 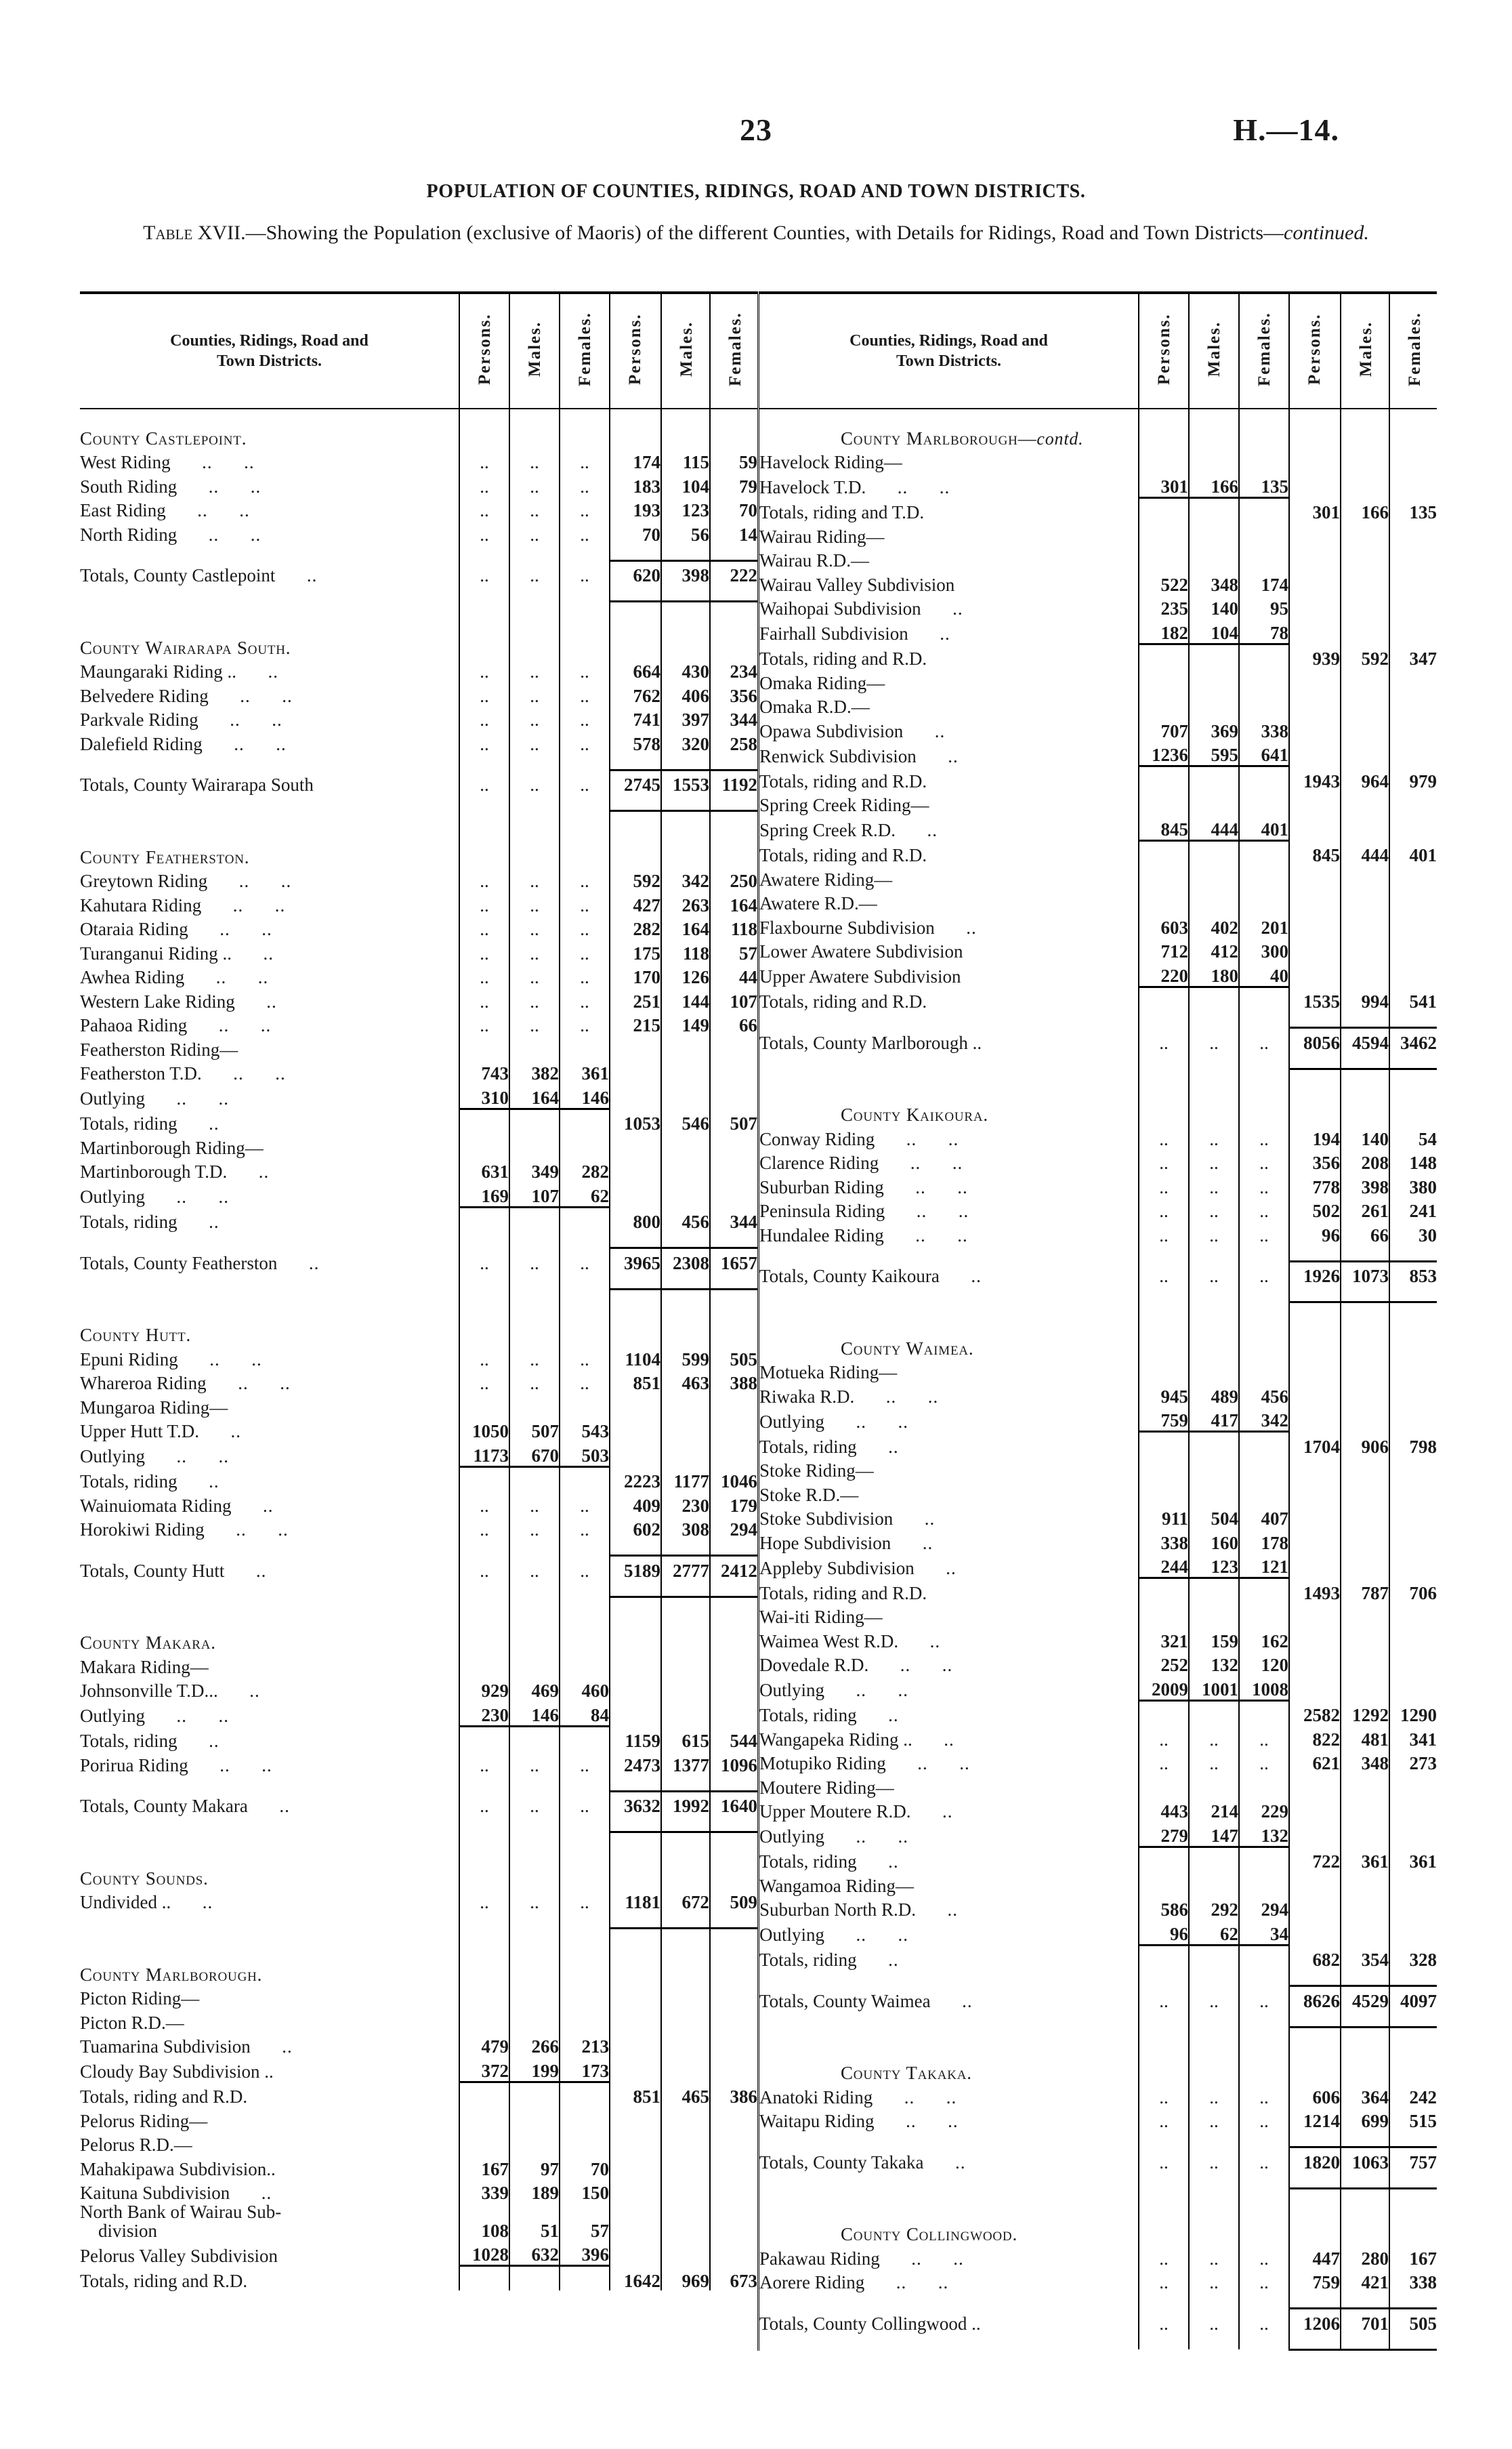 What do you see at coordinates (269, 341) in the screenshot?
I see `col-header-name-line1: Counties, Ridings, Road and` at bounding box center [269, 341].